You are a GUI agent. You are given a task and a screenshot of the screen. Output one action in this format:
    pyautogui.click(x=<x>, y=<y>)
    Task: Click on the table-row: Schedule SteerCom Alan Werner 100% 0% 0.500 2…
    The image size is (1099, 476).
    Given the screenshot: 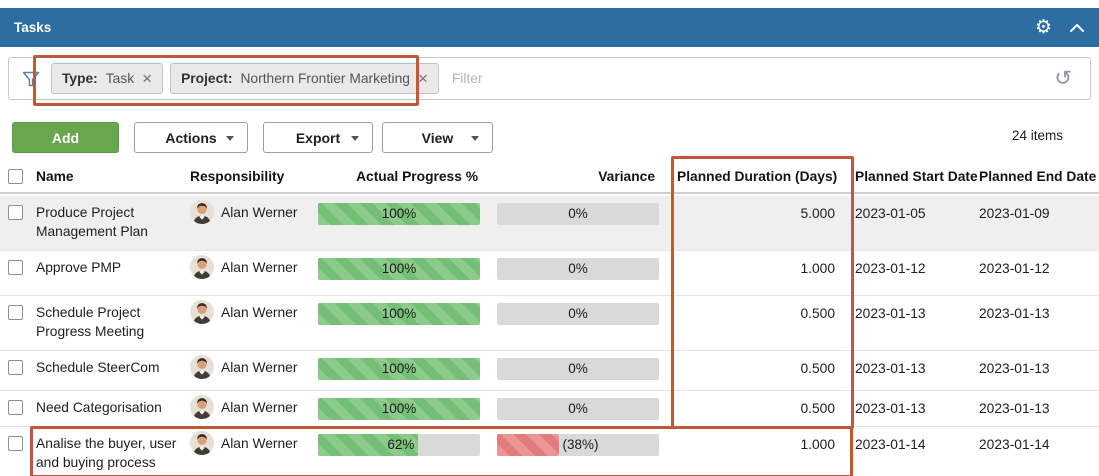 What is the action you would take?
    pyautogui.click(x=549, y=371)
    